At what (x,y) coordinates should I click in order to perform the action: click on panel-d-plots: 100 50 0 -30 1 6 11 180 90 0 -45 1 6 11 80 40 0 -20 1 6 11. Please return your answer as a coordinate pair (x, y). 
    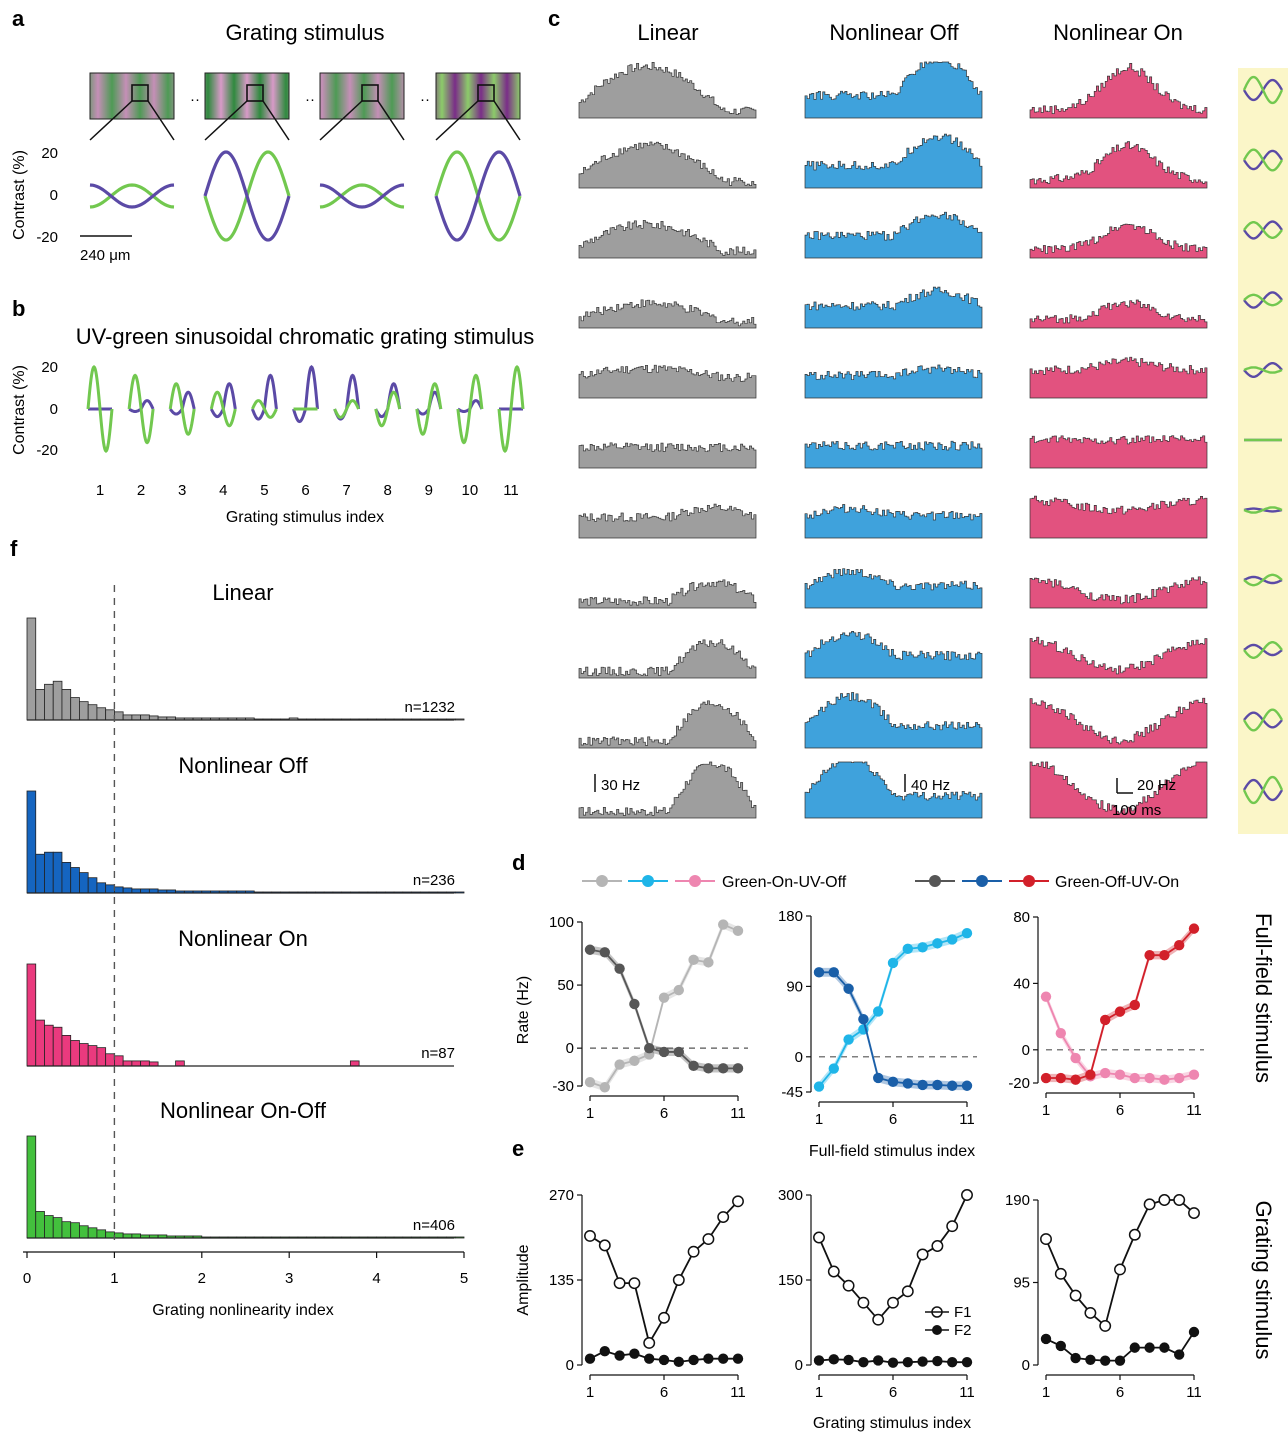
    Looking at the image, I should click on (876, 1018).